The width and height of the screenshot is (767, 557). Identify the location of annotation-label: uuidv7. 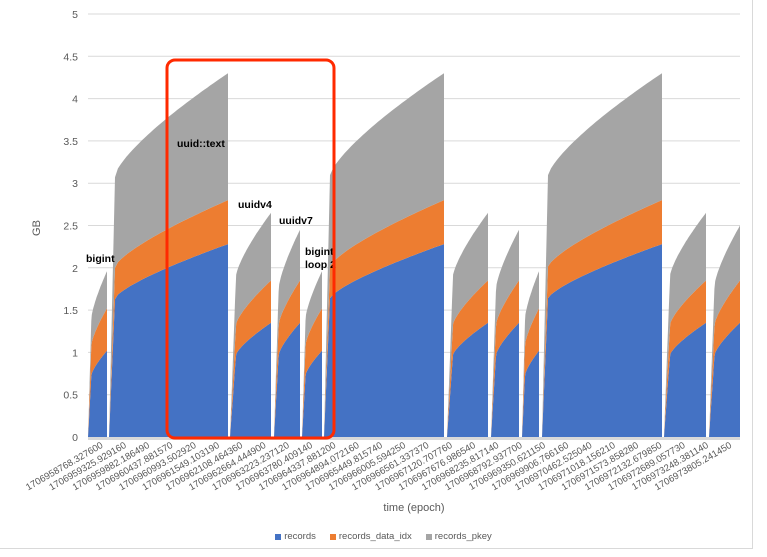
(296, 221).